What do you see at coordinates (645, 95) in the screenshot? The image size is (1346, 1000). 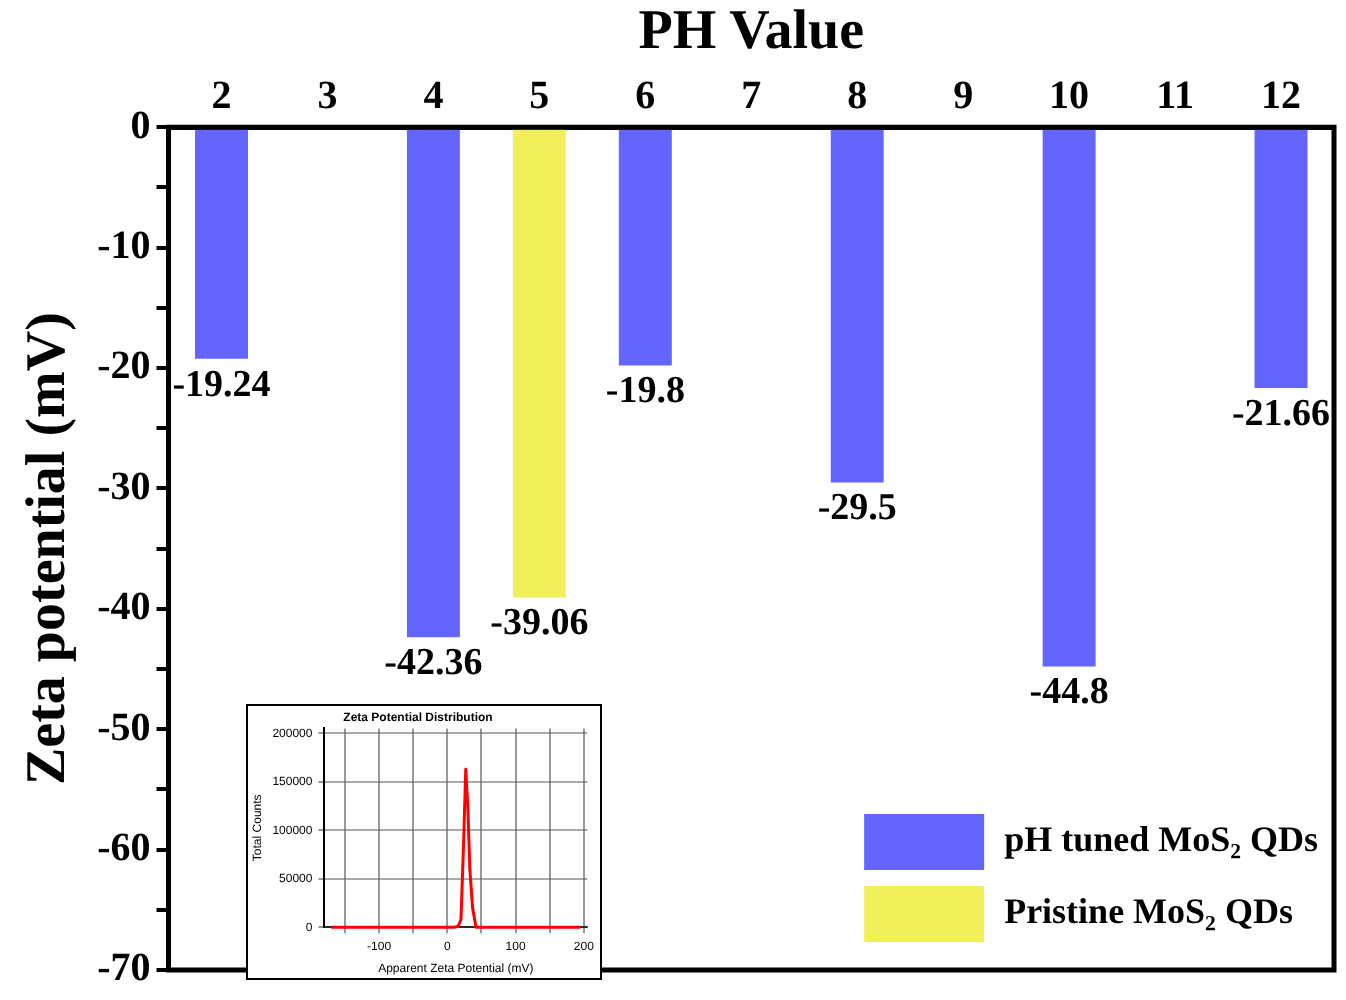 I see `x-tick-label: 6` at bounding box center [645, 95].